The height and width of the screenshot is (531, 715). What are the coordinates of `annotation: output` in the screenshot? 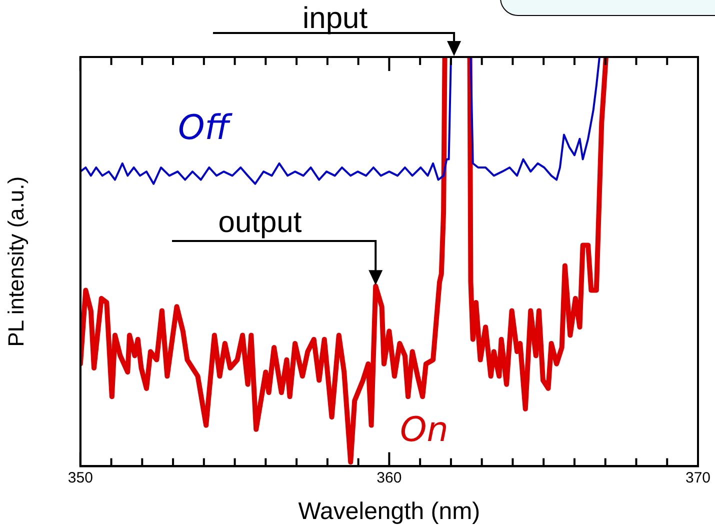 It's located at (260, 222).